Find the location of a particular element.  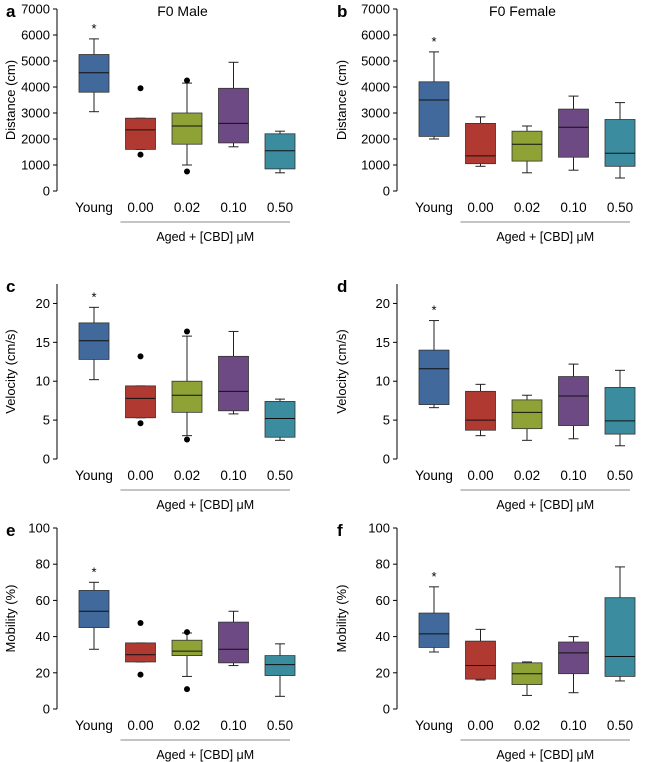

y-axis-label: Velocity (cm/s) is located at coordinates (10, 371).